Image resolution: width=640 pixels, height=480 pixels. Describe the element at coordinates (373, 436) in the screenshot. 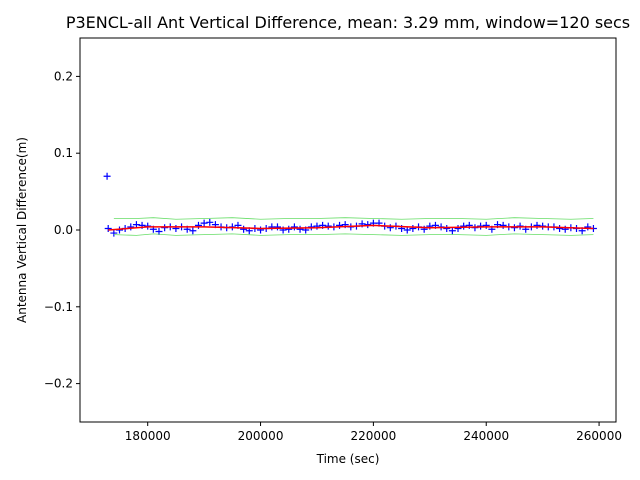

I see `x-tick-label: 220000` at that location.